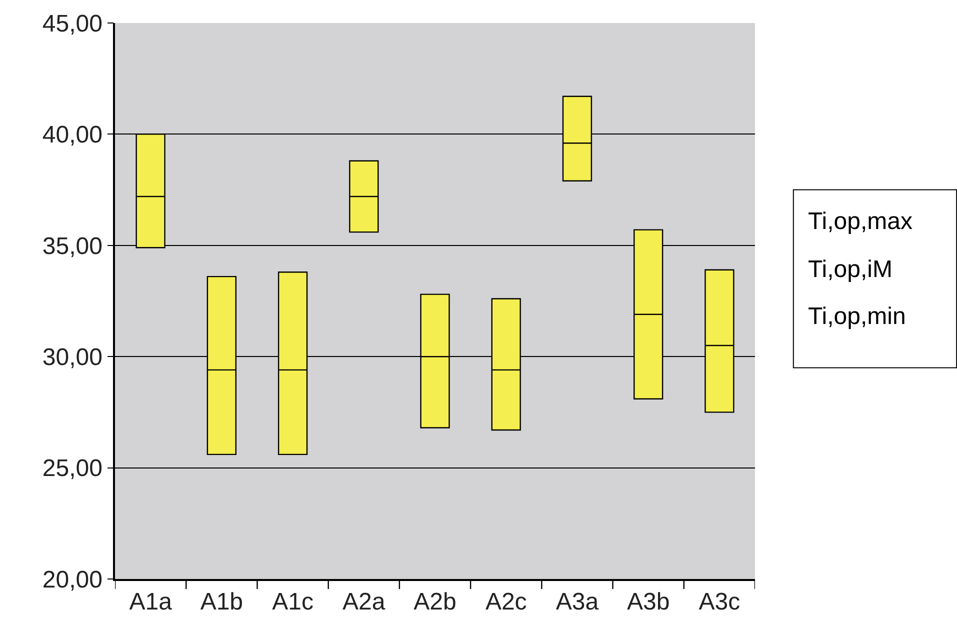 The width and height of the screenshot is (957, 639). What do you see at coordinates (648, 602) in the screenshot?
I see `x-tick-label: A3b` at bounding box center [648, 602].